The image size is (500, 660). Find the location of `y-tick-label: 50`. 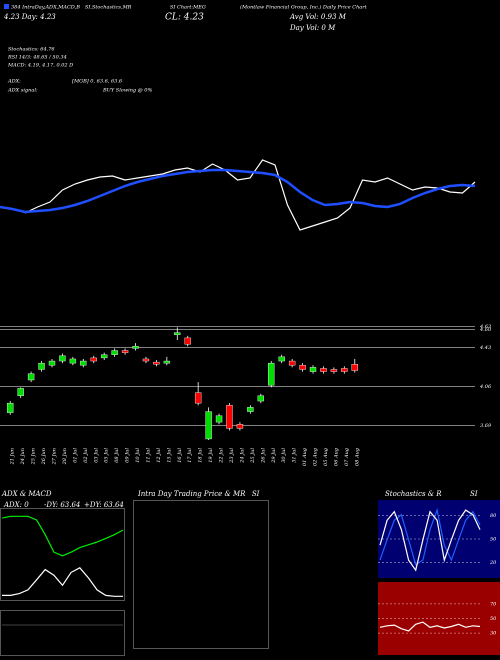

y-tick-label: 50 is located at coordinates (493, 619).